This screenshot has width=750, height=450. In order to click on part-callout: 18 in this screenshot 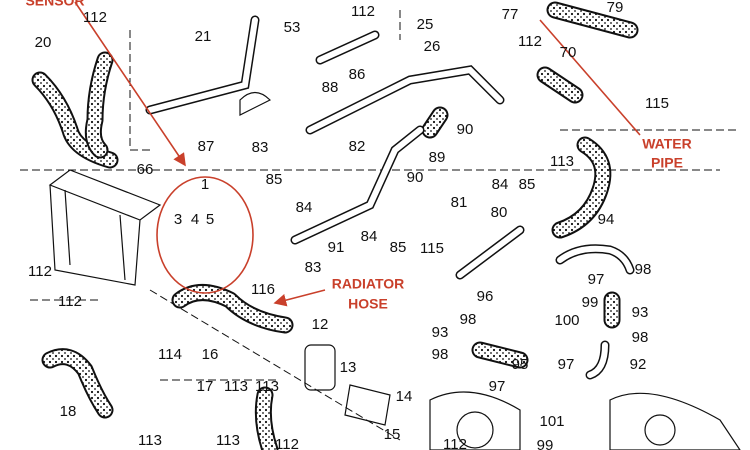, I will do `click(68, 411)`.